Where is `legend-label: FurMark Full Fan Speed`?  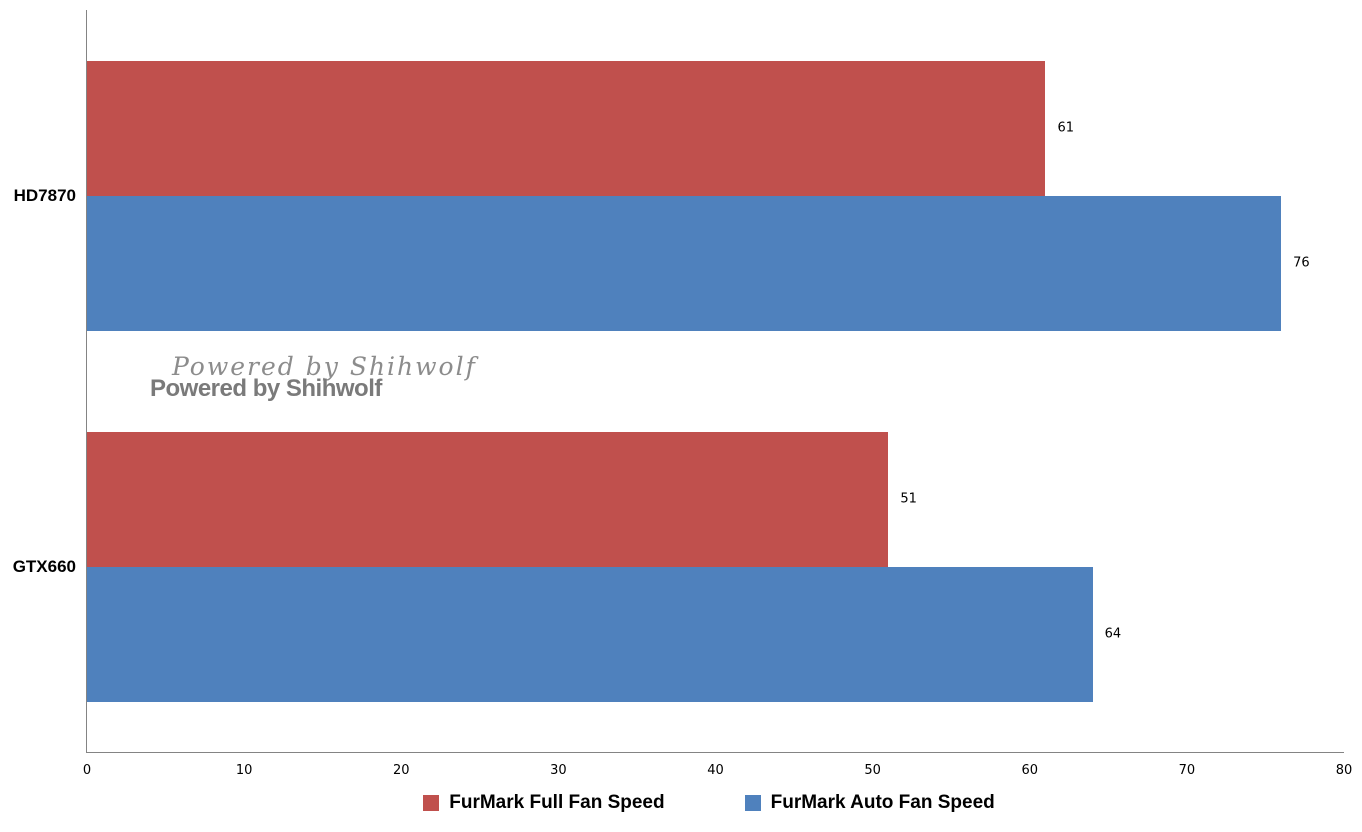
legend-label: FurMark Full Fan Speed is located at coordinates (557, 802).